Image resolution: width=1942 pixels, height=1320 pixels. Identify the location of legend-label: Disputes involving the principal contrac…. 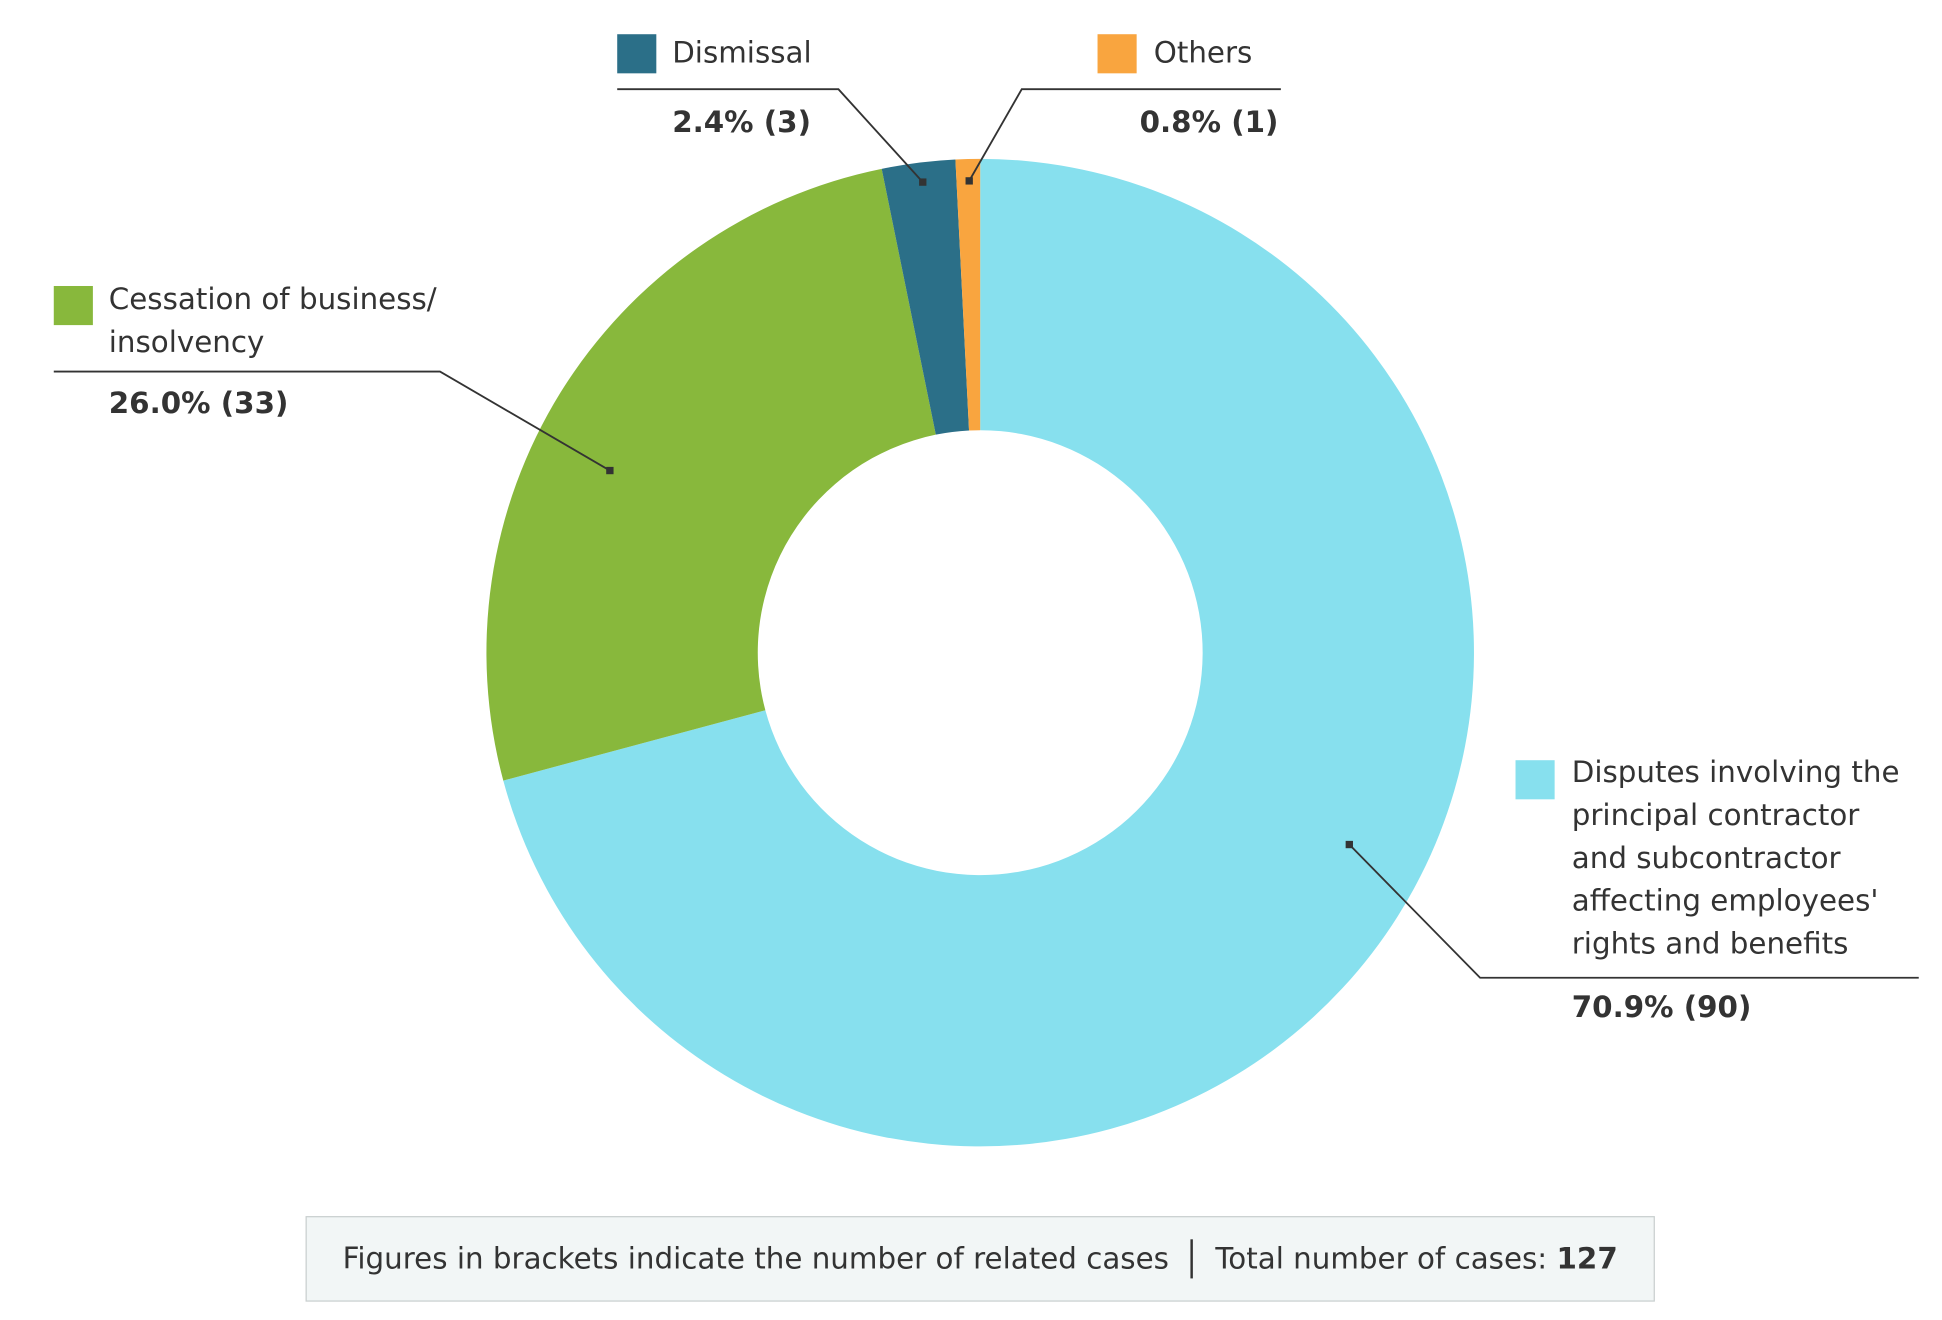
(1735, 858).